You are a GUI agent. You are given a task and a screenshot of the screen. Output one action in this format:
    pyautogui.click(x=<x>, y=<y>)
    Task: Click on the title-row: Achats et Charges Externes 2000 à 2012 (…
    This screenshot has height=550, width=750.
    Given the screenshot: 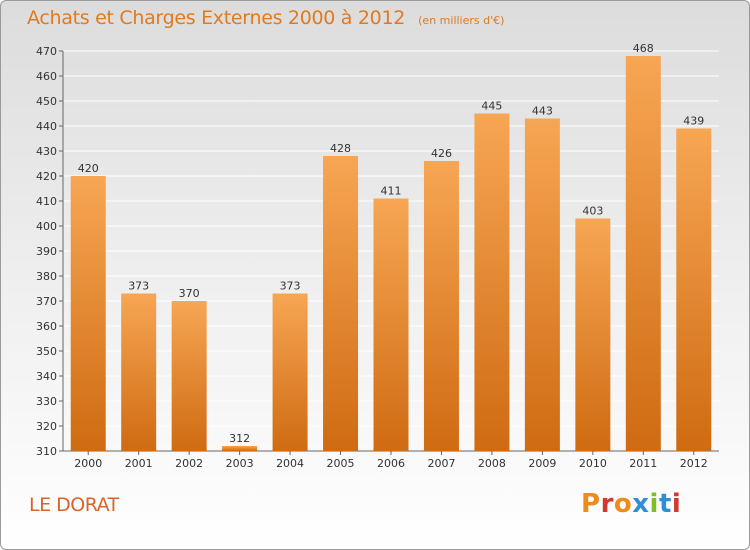 What is the action you would take?
    pyautogui.click(x=265, y=18)
    